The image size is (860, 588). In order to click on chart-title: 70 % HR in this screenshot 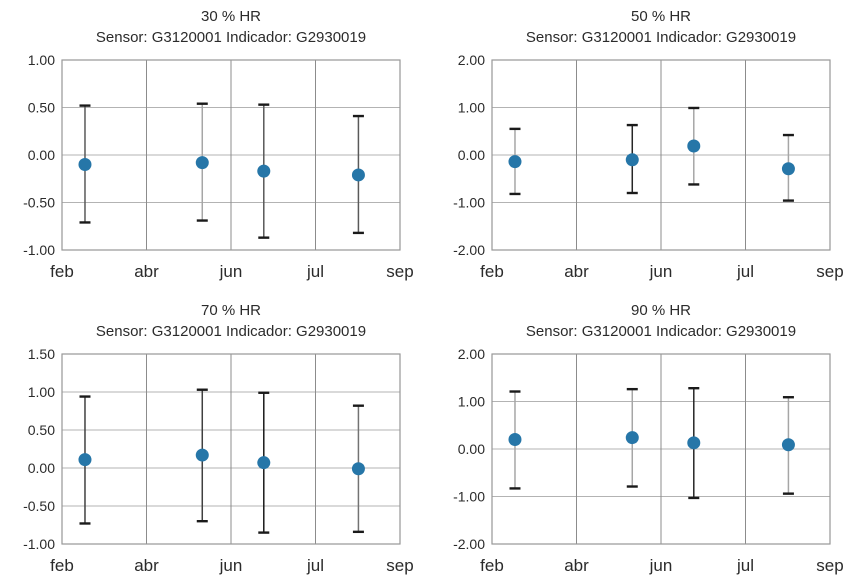, I will do `click(231, 310)`.